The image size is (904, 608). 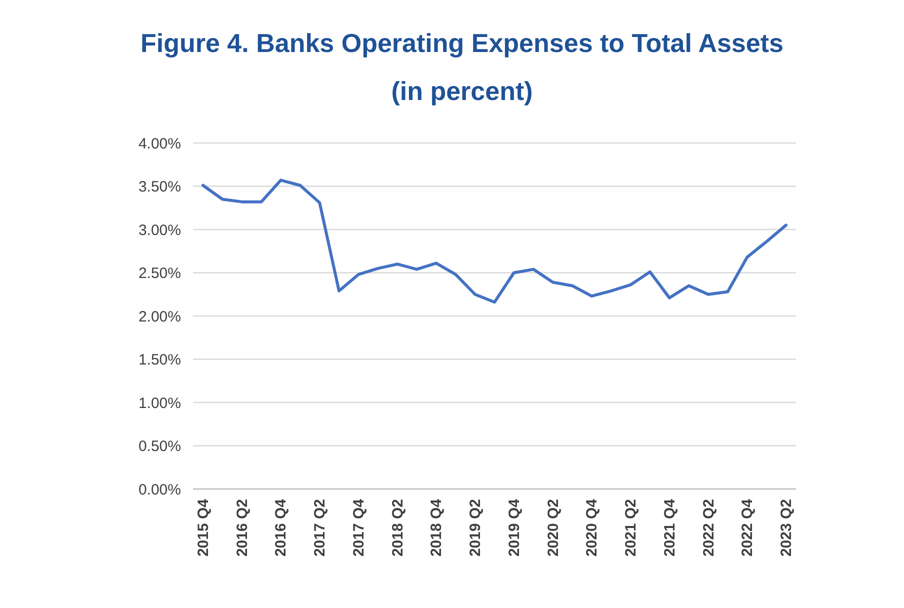 I want to click on y-tick-label: 0.00%, so click(x=159, y=489).